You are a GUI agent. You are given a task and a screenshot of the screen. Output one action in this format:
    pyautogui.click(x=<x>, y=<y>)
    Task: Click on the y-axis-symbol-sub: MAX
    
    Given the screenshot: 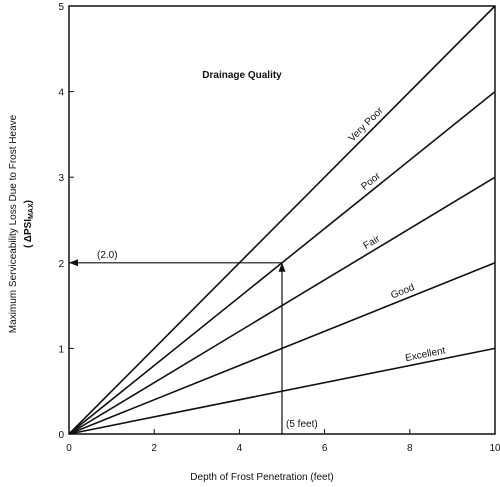 What is the action you would take?
    pyautogui.click(x=31, y=211)
    